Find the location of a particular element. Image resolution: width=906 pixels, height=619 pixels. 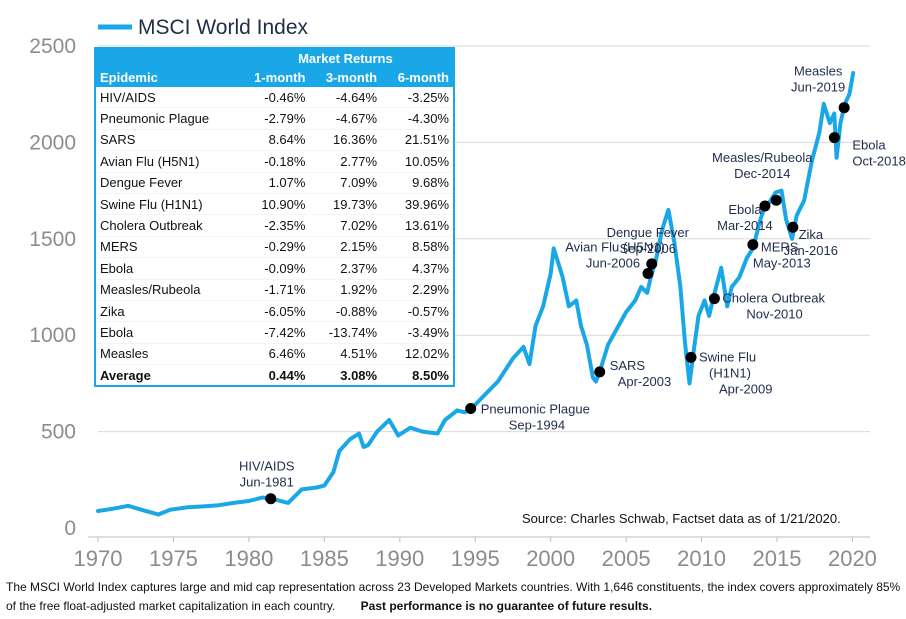

y-tick-label: 0 is located at coordinates (70, 528).